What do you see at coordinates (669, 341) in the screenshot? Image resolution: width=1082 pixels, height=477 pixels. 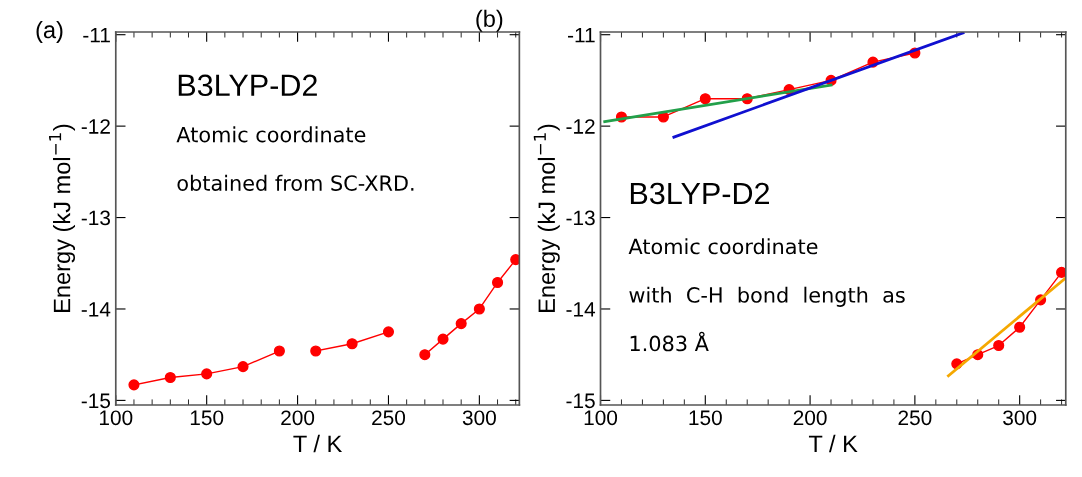 I see `annotation: 1.083 Å` at bounding box center [669, 341].